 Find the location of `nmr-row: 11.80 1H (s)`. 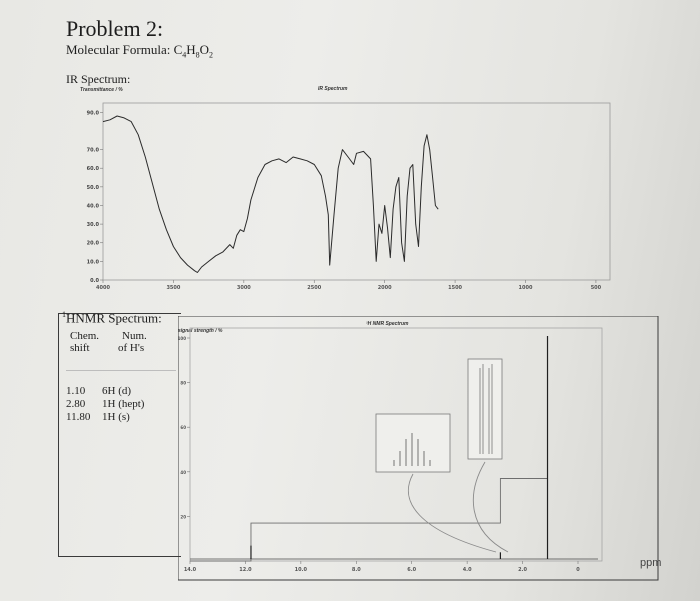

nmr-row: 11.80 1H (s) is located at coordinates (98, 417).